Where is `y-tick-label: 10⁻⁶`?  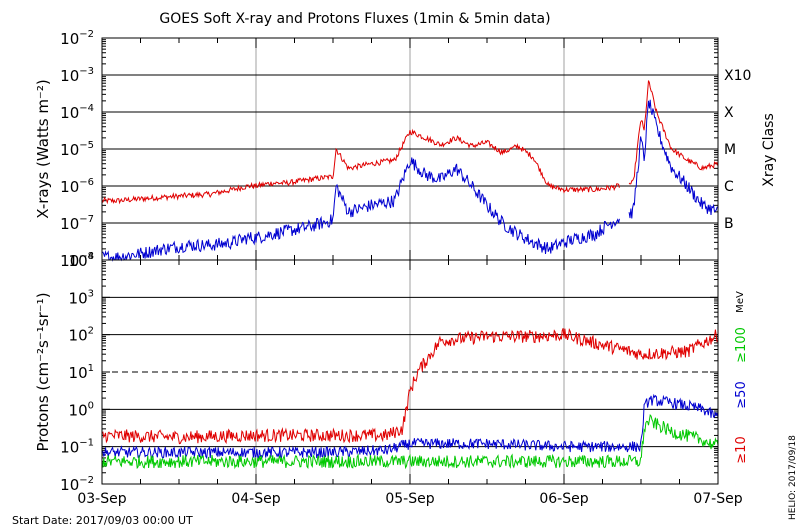 y-tick-label: 10⁻⁶ is located at coordinates (77, 186).